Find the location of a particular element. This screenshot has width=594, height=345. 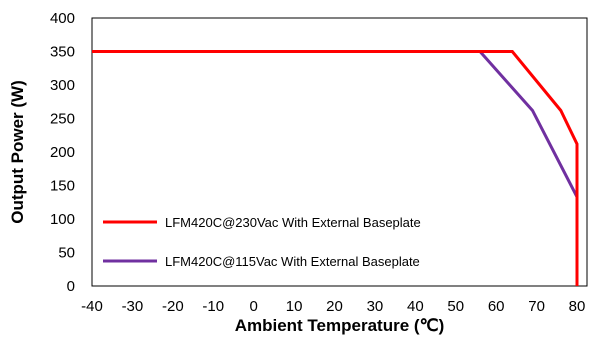

y-tick-label: 200 is located at coordinates (62, 152).